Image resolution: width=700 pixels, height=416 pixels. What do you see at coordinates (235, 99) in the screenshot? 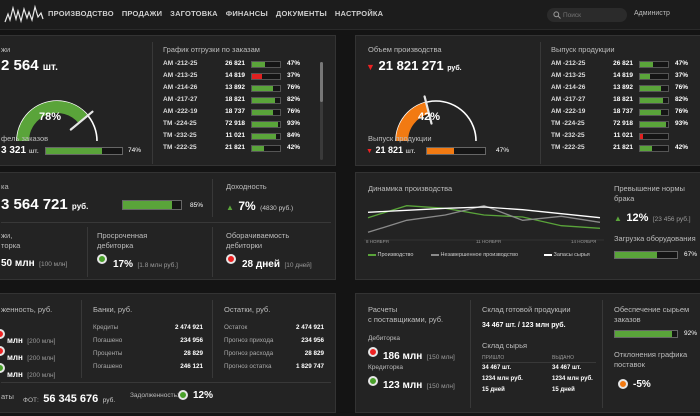
I see `order-value: 18 821` at bounding box center [235, 99].